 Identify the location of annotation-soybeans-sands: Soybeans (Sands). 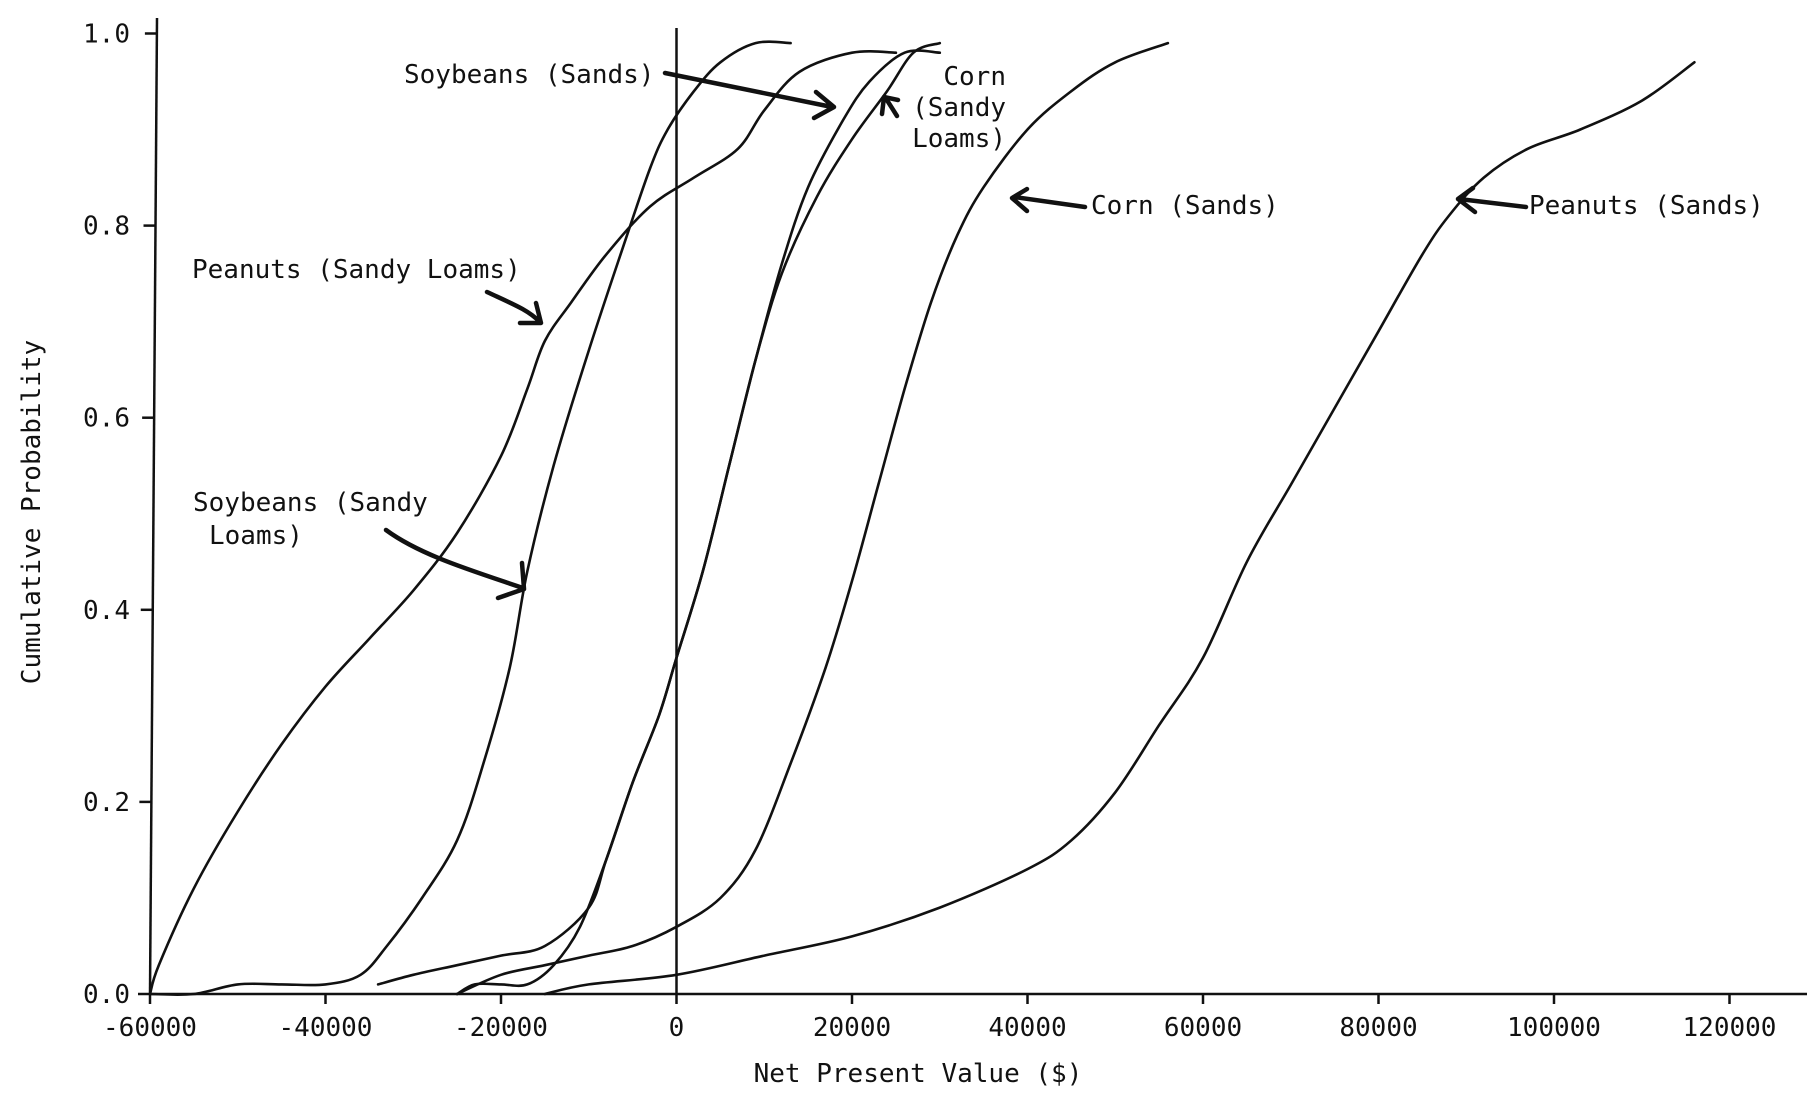
(529, 75).